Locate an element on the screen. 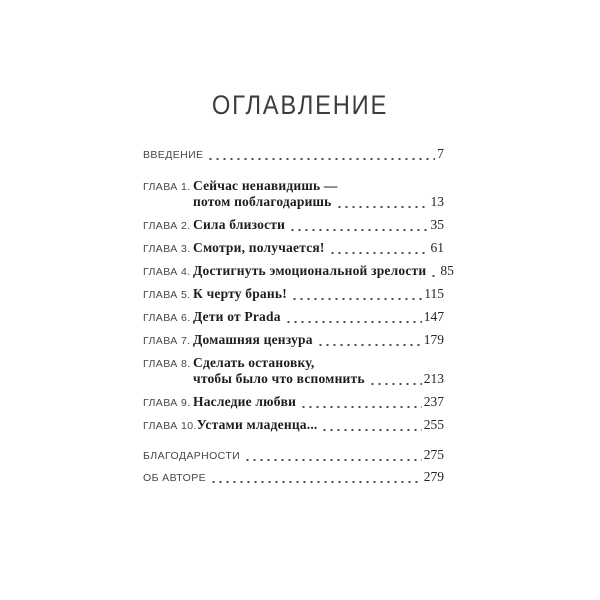 This screenshot has height=600, width=600. page-number: 279 is located at coordinates (433, 476).